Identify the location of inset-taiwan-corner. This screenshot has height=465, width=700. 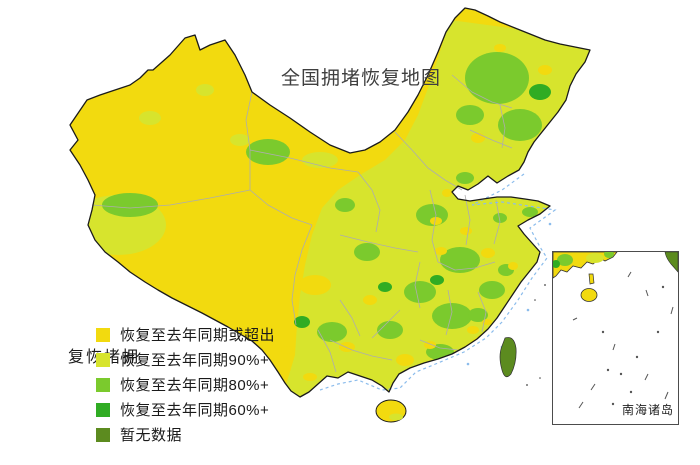
(671, 262).